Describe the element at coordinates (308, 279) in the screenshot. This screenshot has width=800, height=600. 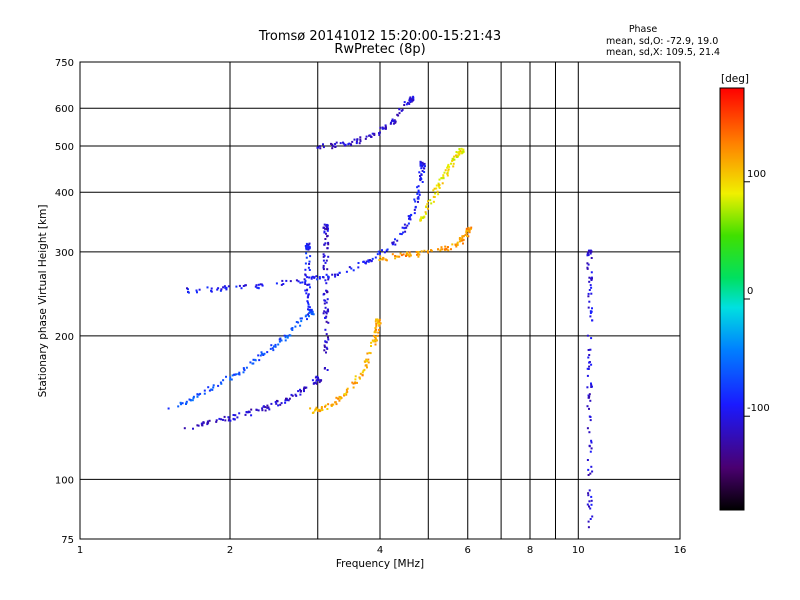
I see `trace-vertical-stripe-2-8-mhz` at that location.